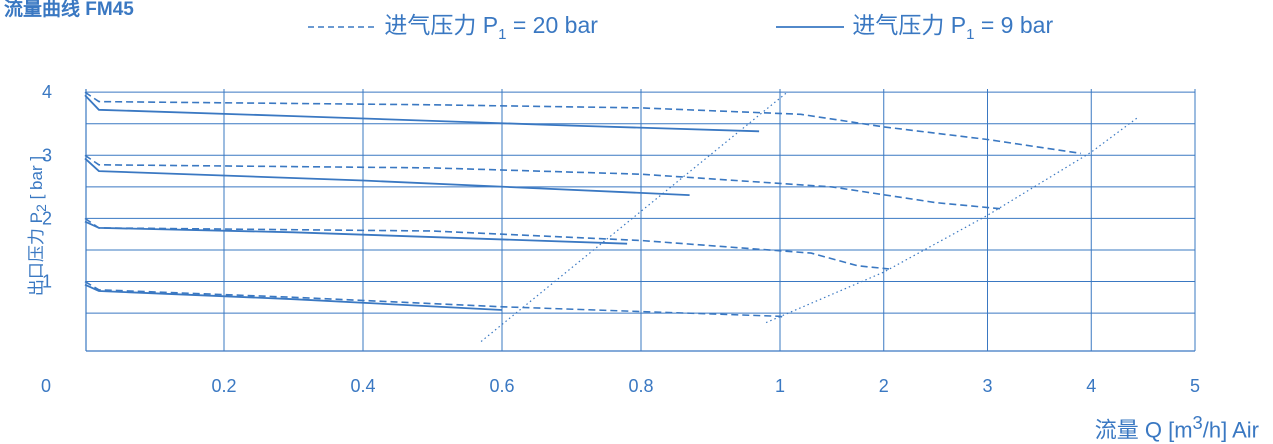  Describe the element at coordinates (1195, 386) in the screenshot. I see `x-tick-label: 5` at that location.